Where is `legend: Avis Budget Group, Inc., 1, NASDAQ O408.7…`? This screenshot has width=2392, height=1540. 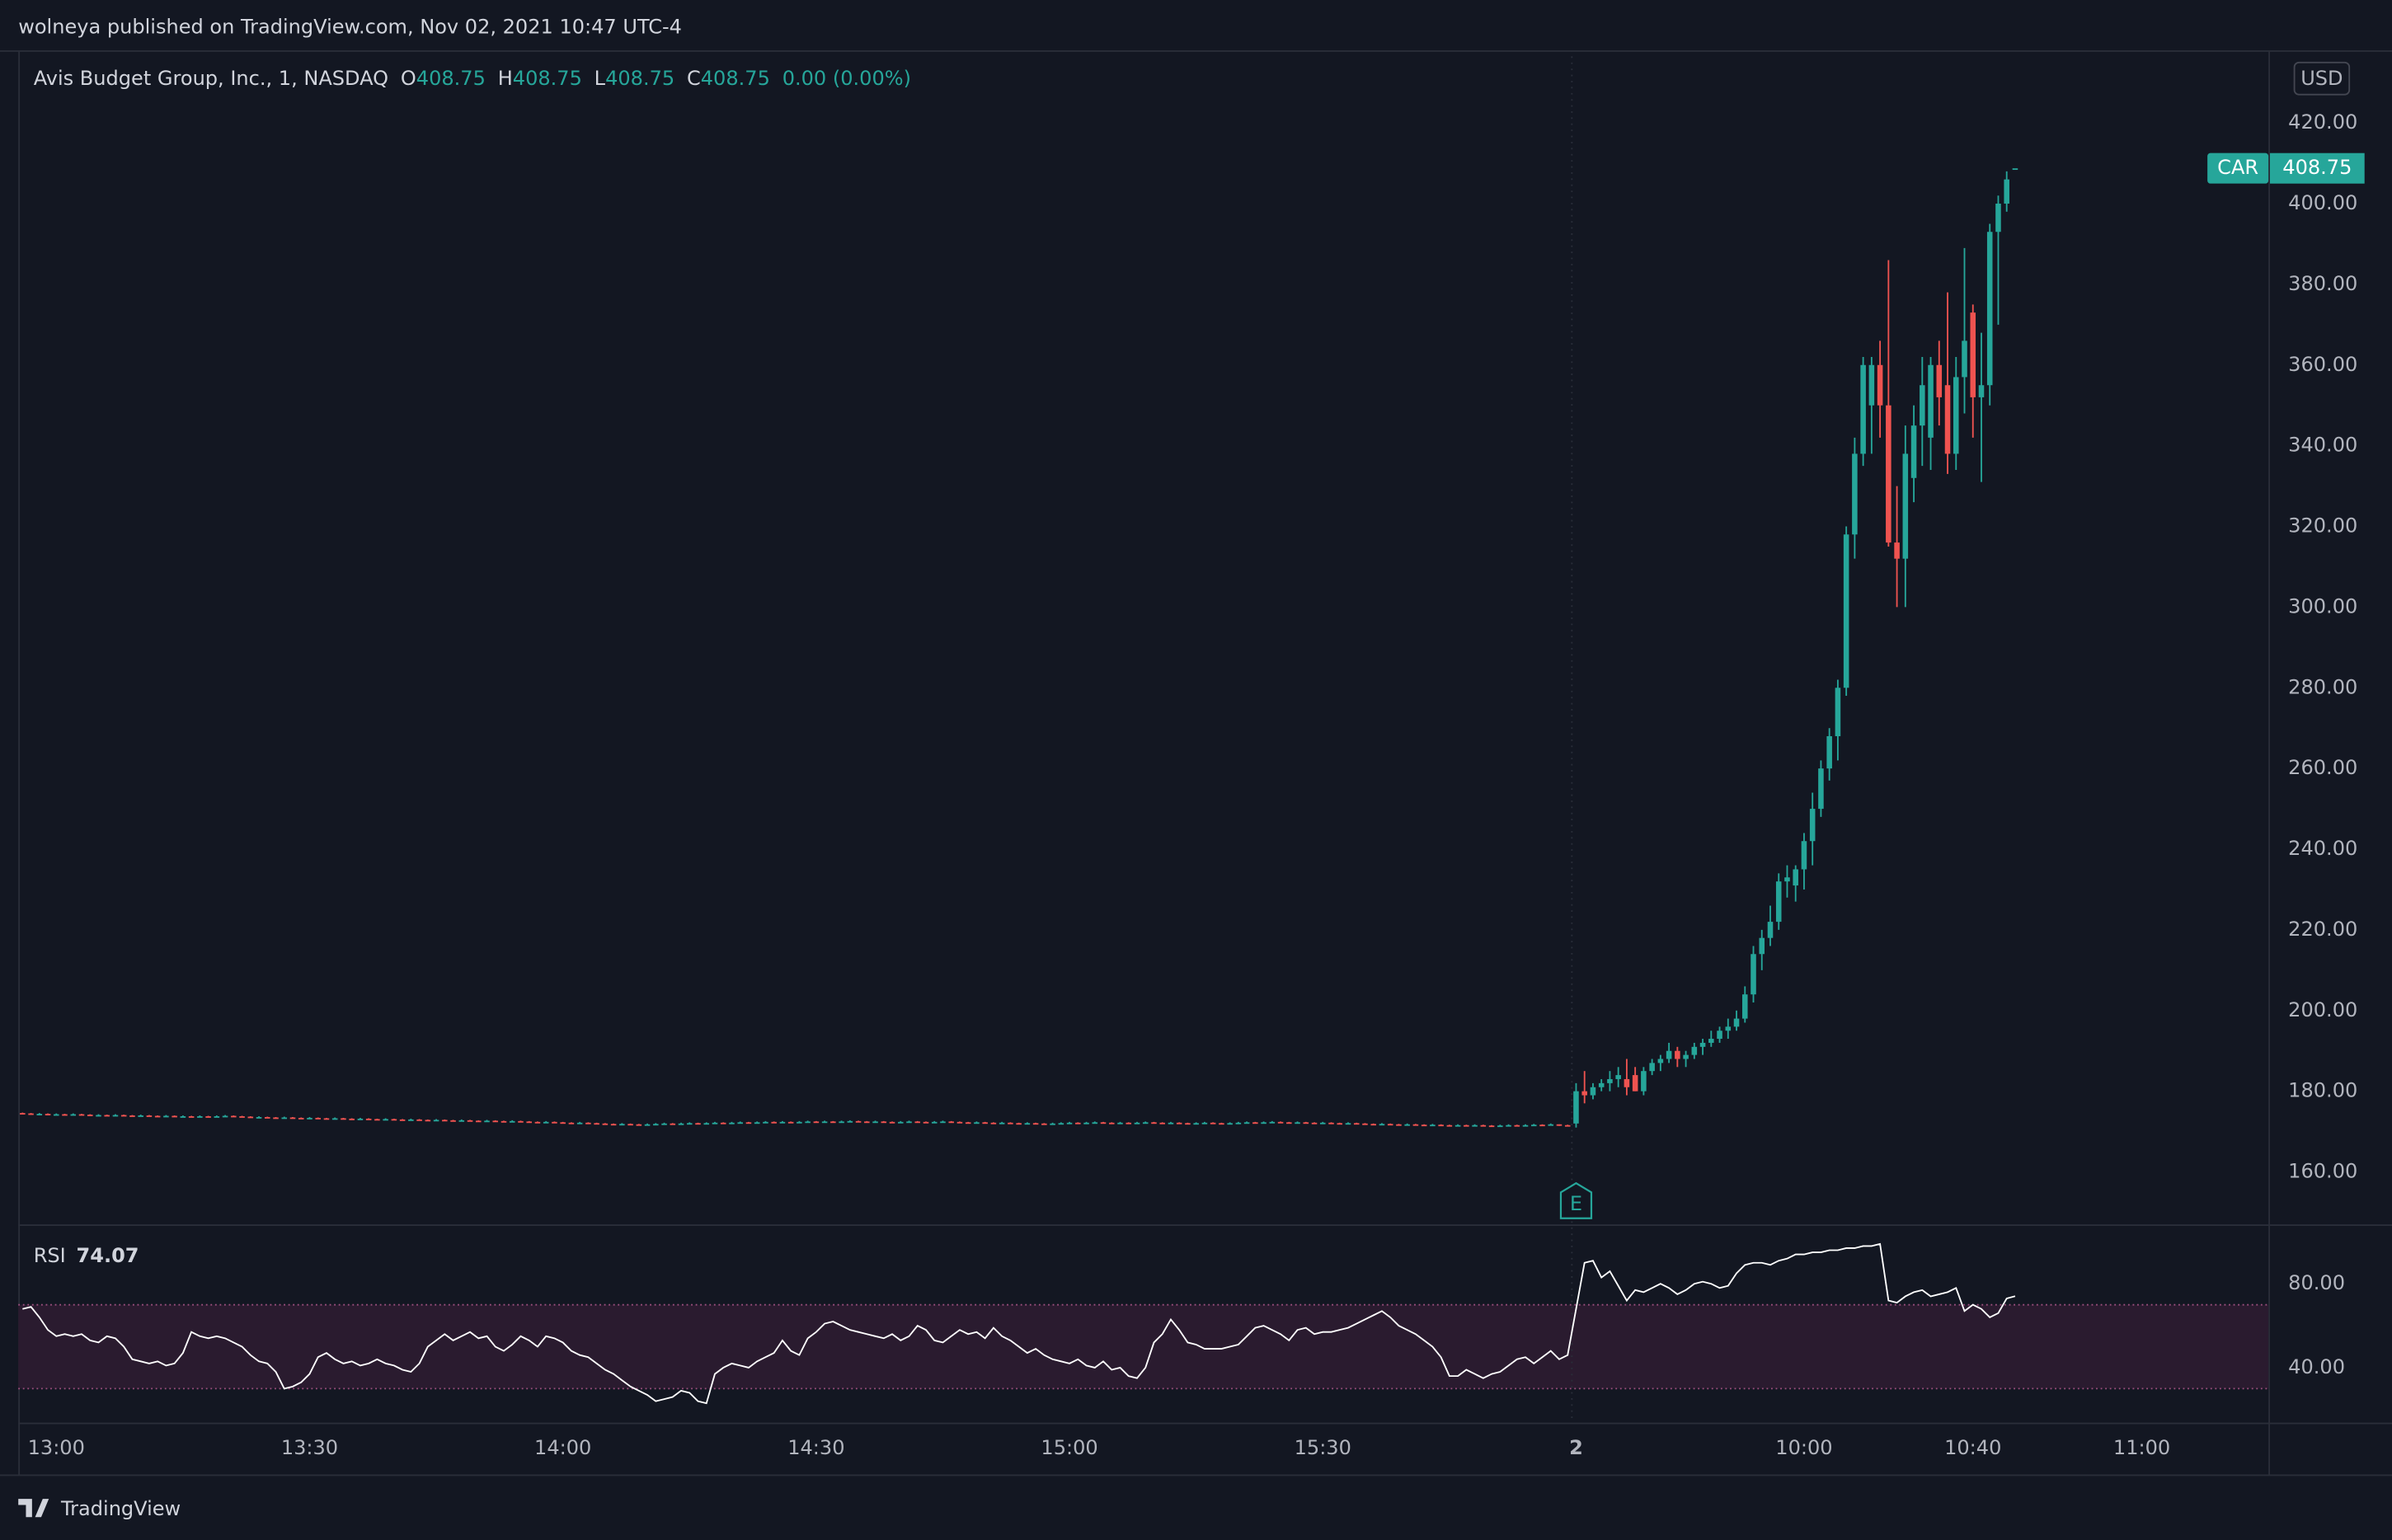 legend: Avis Budget Group, Inc., 1, NASDAQ O408.7… is located at coordinates (472, 78).